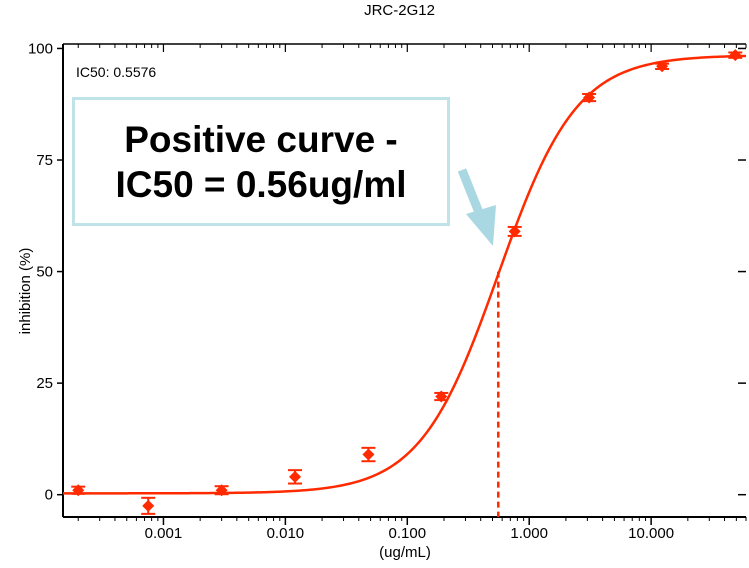 The height and width of the screenshot is (568, 749). I want to click on y-axis-label: inhibition (%), so click(25, 291).